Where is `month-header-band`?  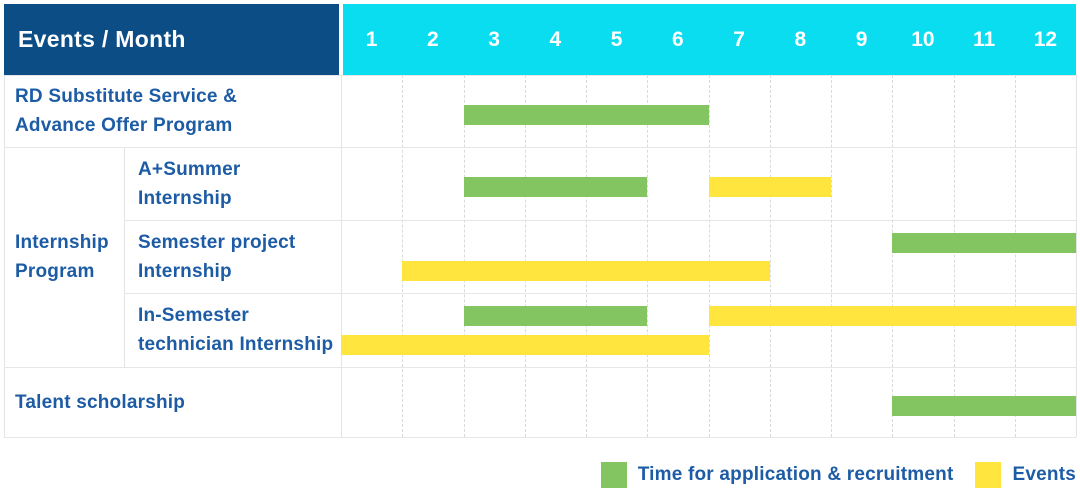
month-header-band is located at coordinates (709, 39).